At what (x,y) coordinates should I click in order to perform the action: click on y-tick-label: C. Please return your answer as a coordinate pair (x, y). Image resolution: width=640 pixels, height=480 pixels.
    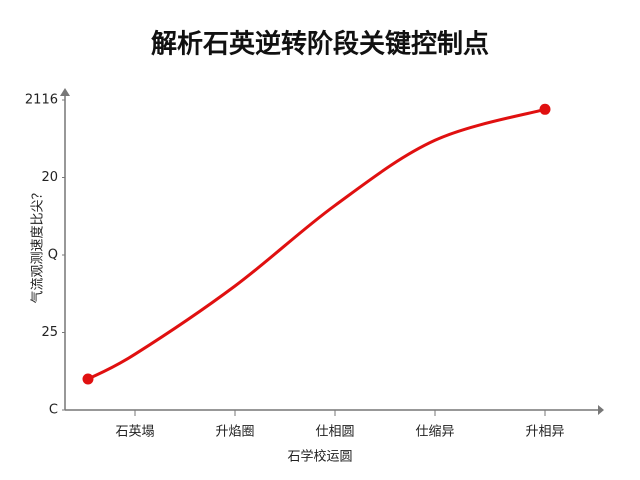
    Looking at the image, I should click on (53, 410).